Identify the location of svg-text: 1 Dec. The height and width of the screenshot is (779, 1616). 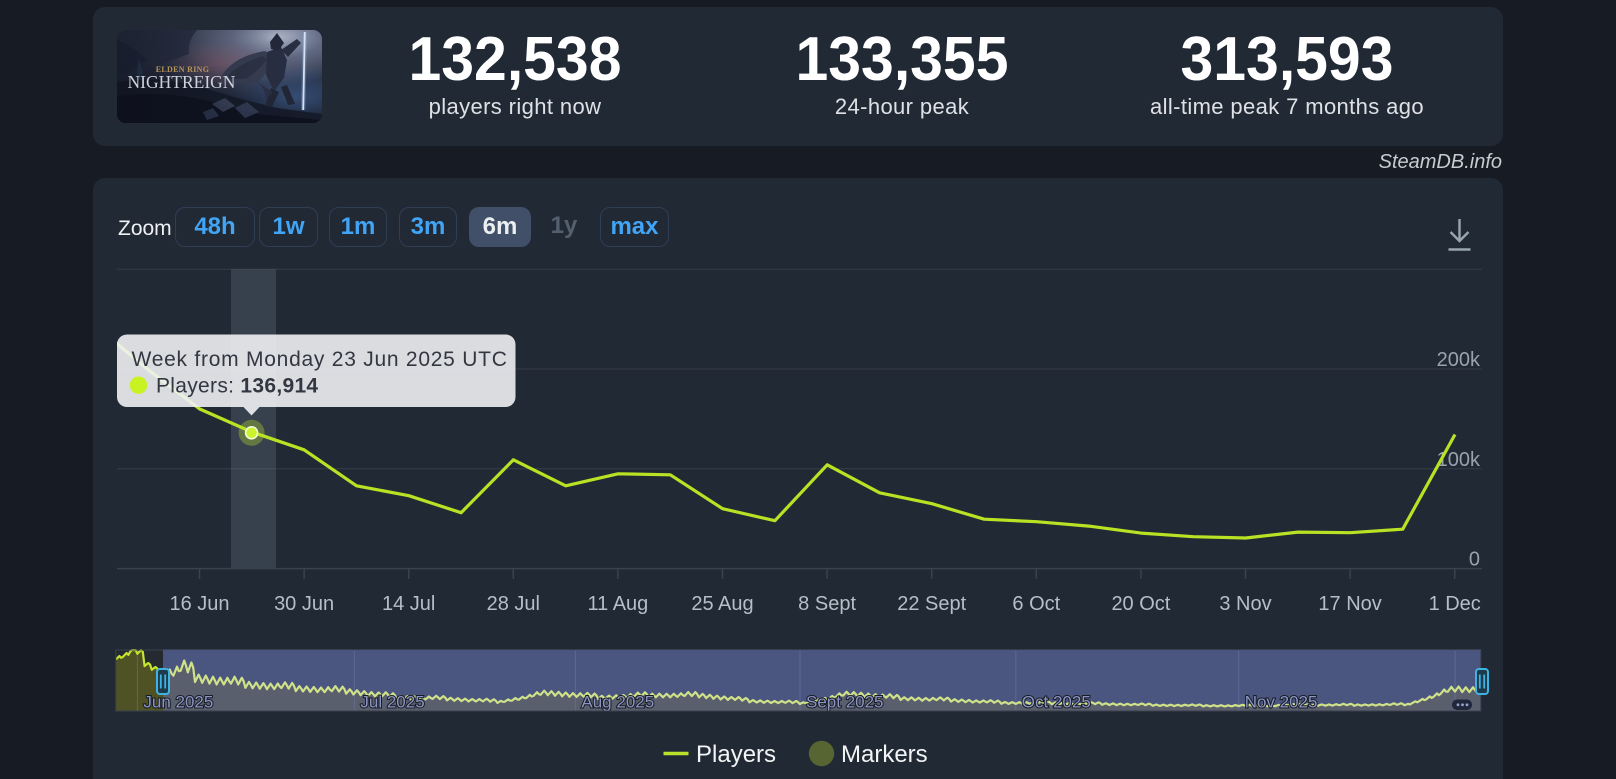
(1455, 604).